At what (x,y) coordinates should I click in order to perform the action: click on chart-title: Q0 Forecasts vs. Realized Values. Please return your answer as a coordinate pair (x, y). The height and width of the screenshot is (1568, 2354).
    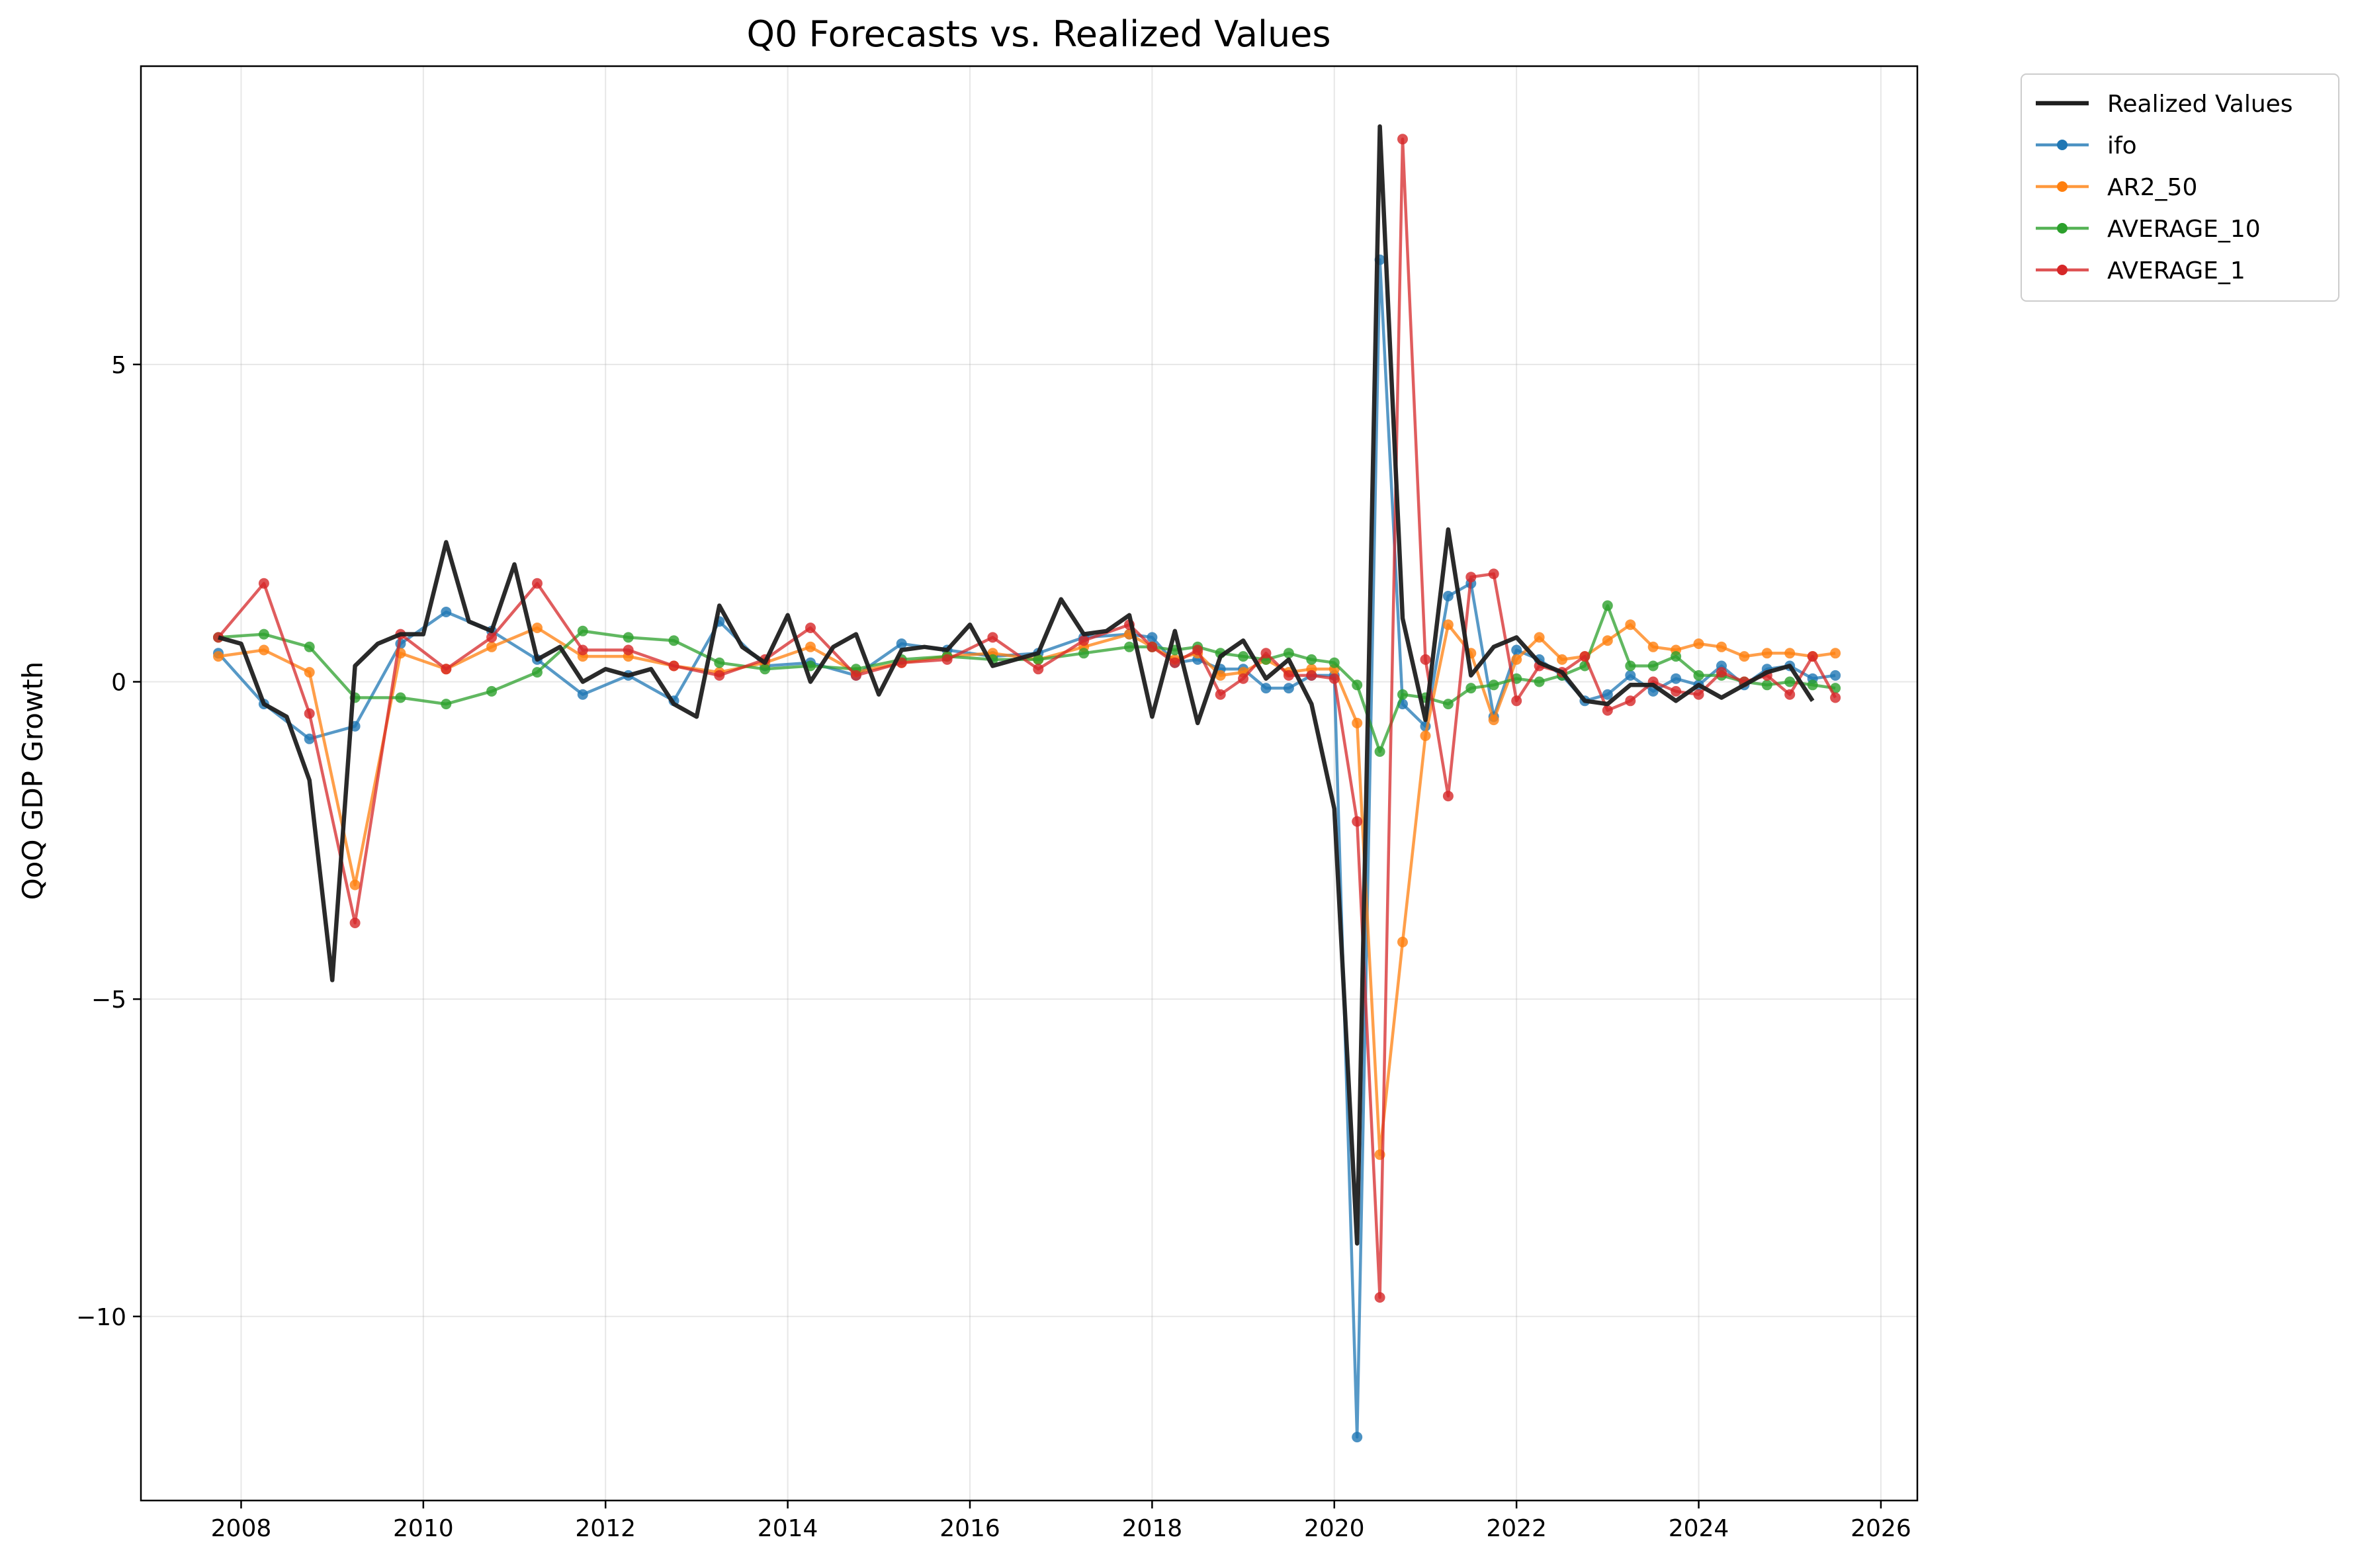
    Looking at the image, I should click on (1038, 34).